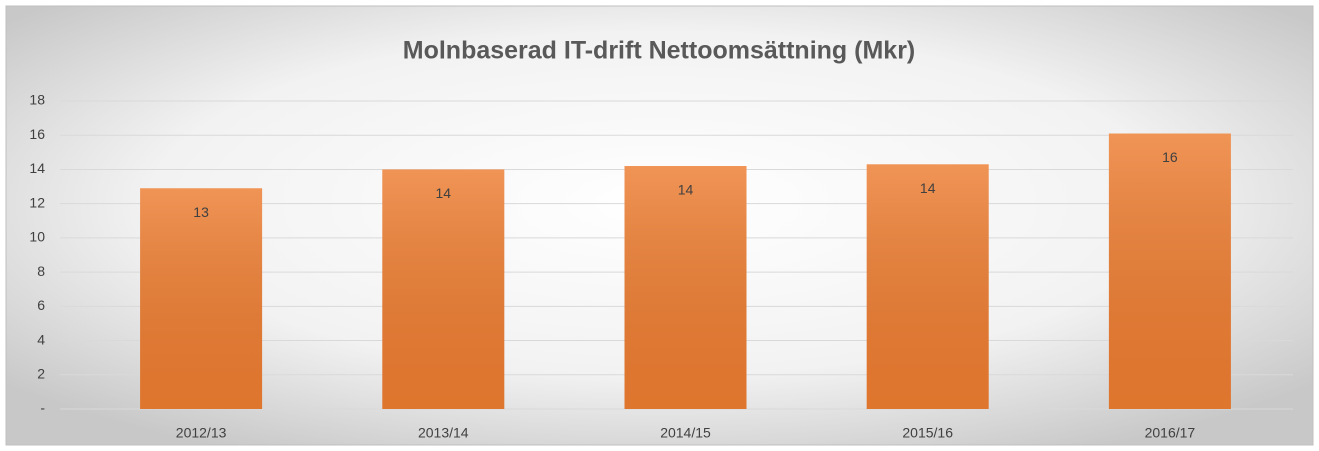 The height and width of the screenshot is (451, 1319). Describe the element at coordinates (37, 202) in the screenshot. I see `y-tick-label: 12` at that location.